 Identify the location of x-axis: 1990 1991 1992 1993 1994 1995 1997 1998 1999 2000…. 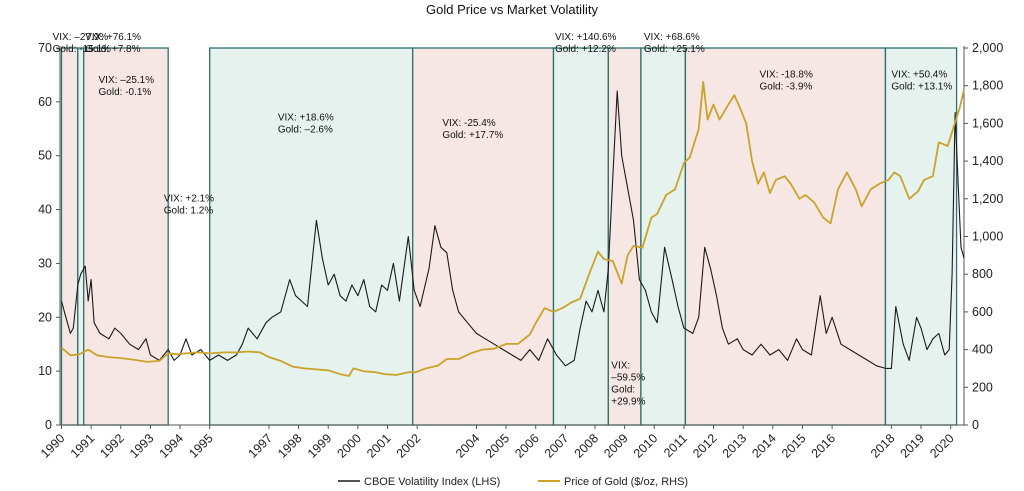
(497, 443).